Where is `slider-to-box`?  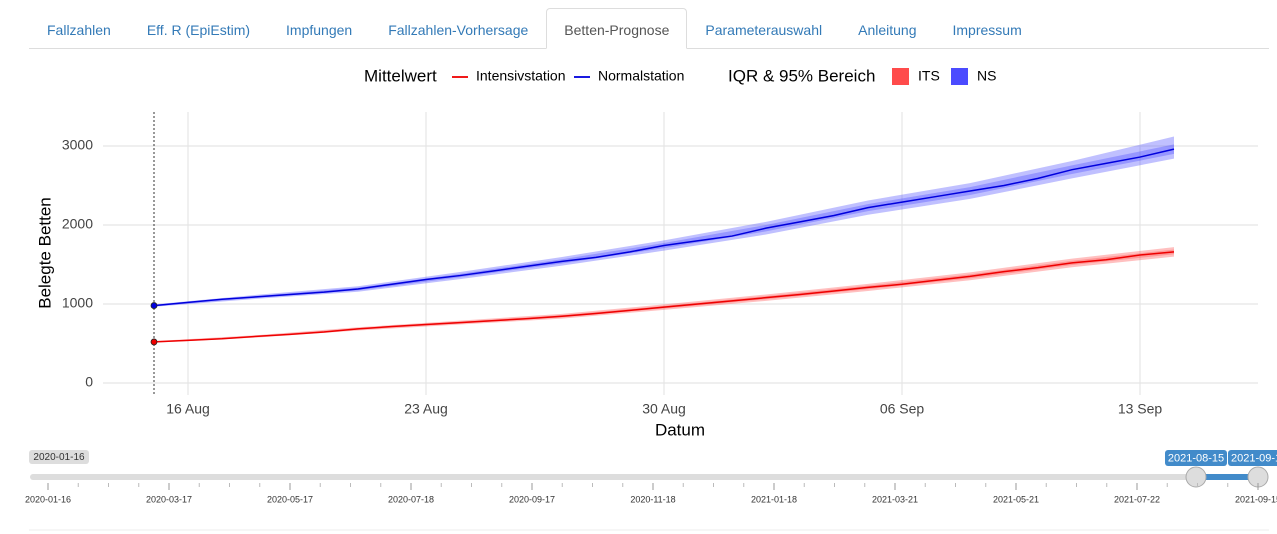
slider-to-box is located at coordinates (1252, 458).